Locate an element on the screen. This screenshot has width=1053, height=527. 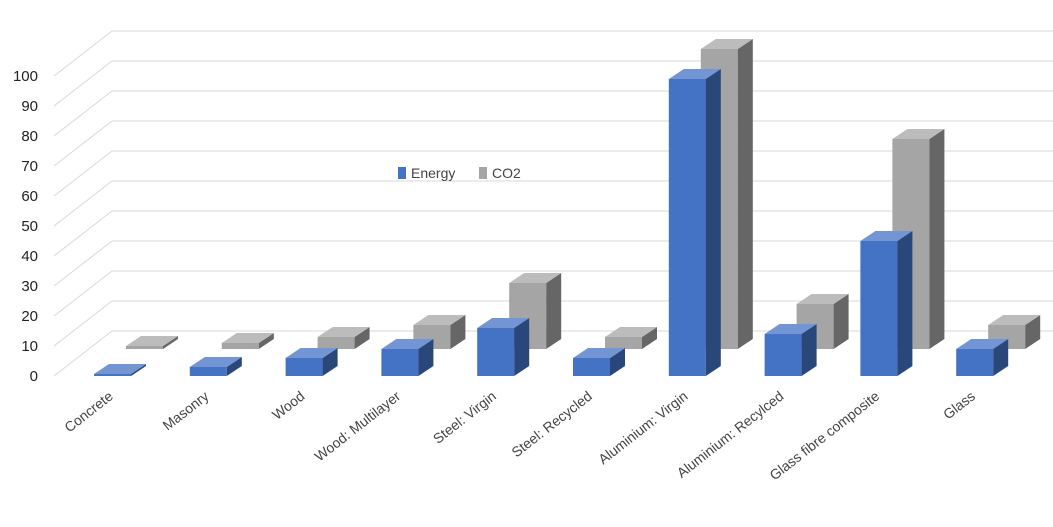
legend: Energy CO2 is located at coordinates (459, 173).